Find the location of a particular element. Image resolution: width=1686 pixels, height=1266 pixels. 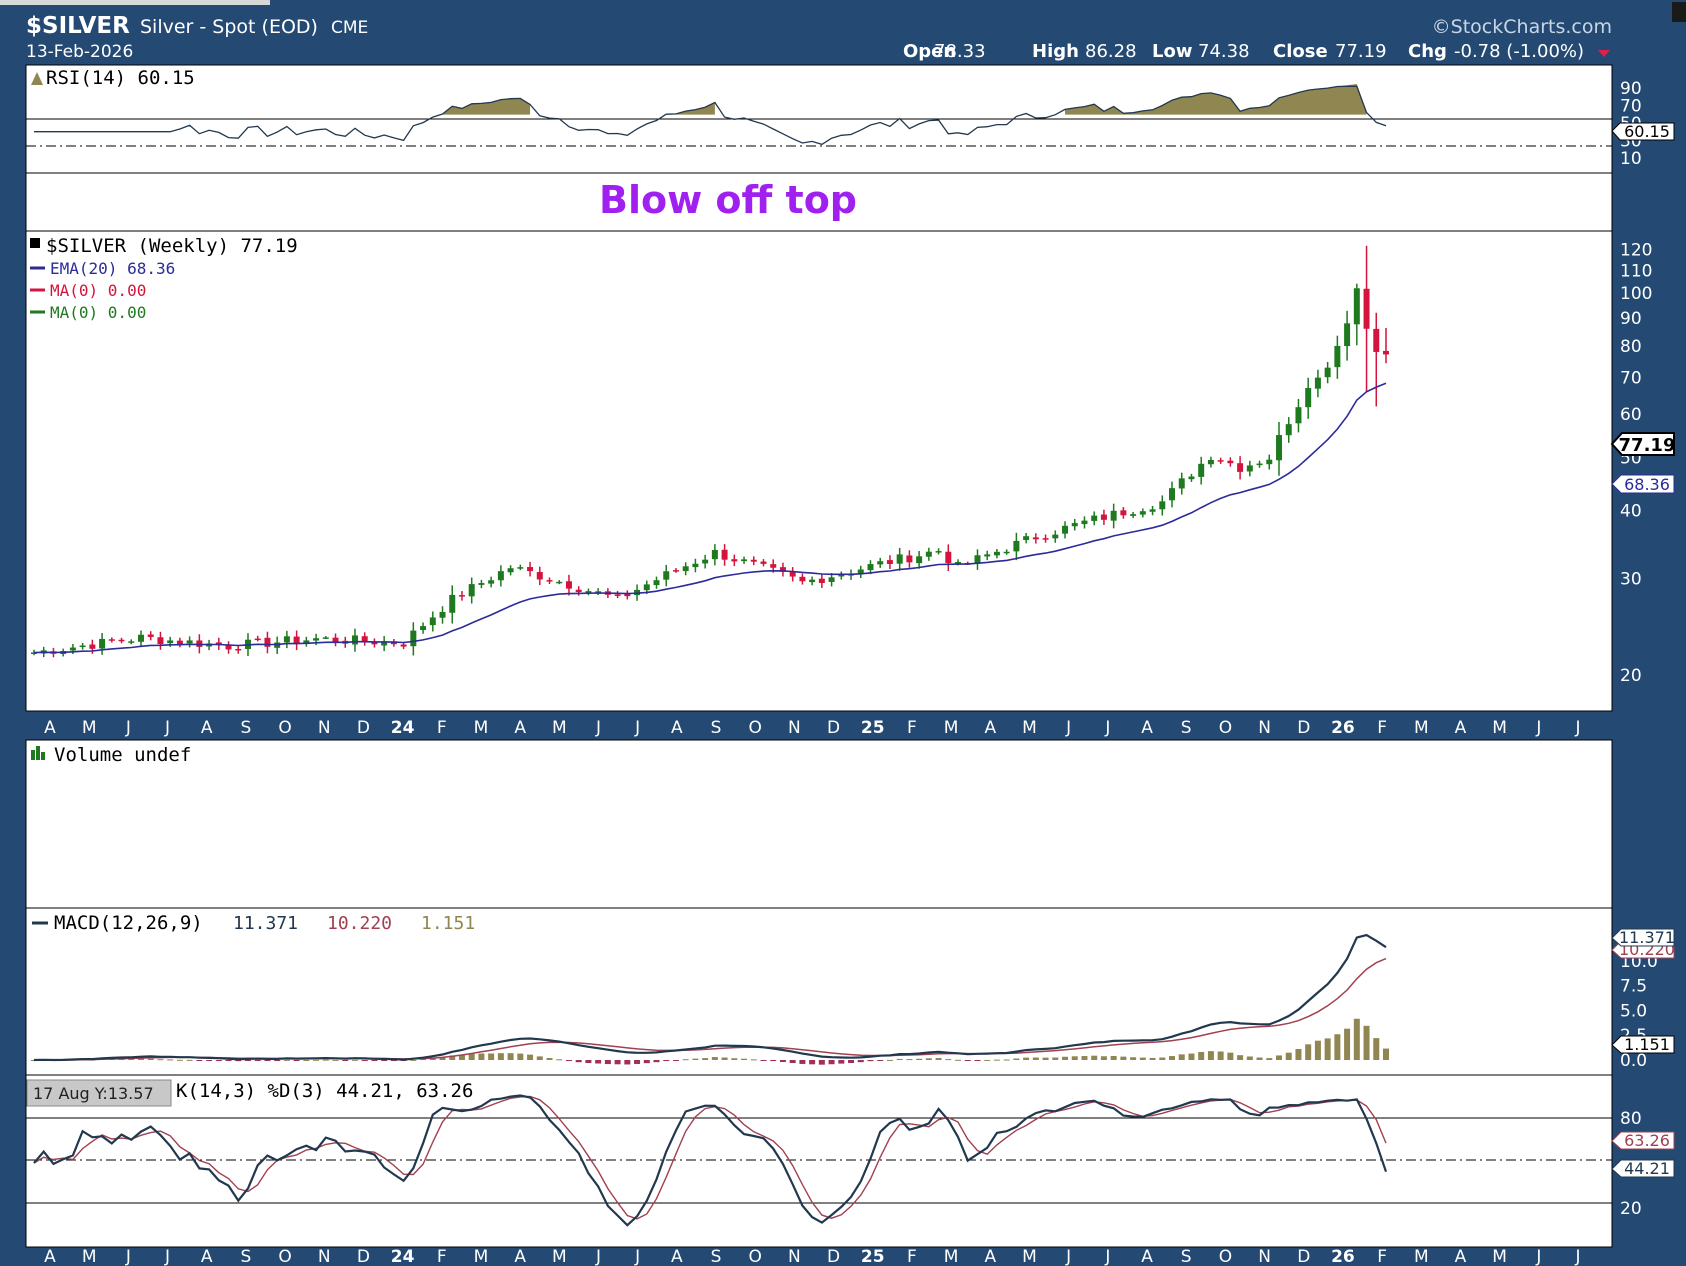

macd-legend-name: MACD(12,26,9) is located at coordinates (128, 923).